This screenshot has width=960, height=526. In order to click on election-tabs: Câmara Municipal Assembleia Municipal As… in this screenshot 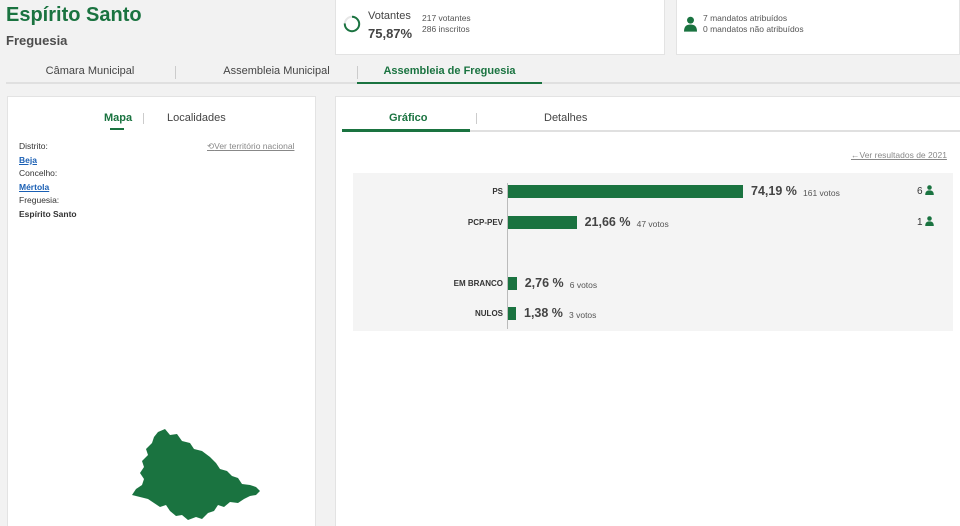, I will do `click(483, 72)`.